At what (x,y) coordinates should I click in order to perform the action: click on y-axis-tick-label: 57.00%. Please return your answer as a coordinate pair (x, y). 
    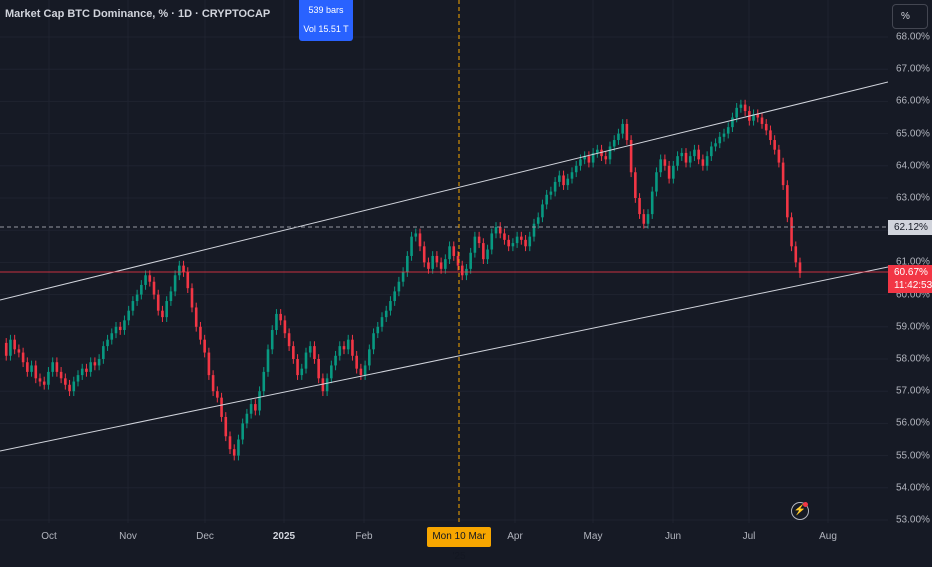
    Looking at the image, I should click on (913, 391).